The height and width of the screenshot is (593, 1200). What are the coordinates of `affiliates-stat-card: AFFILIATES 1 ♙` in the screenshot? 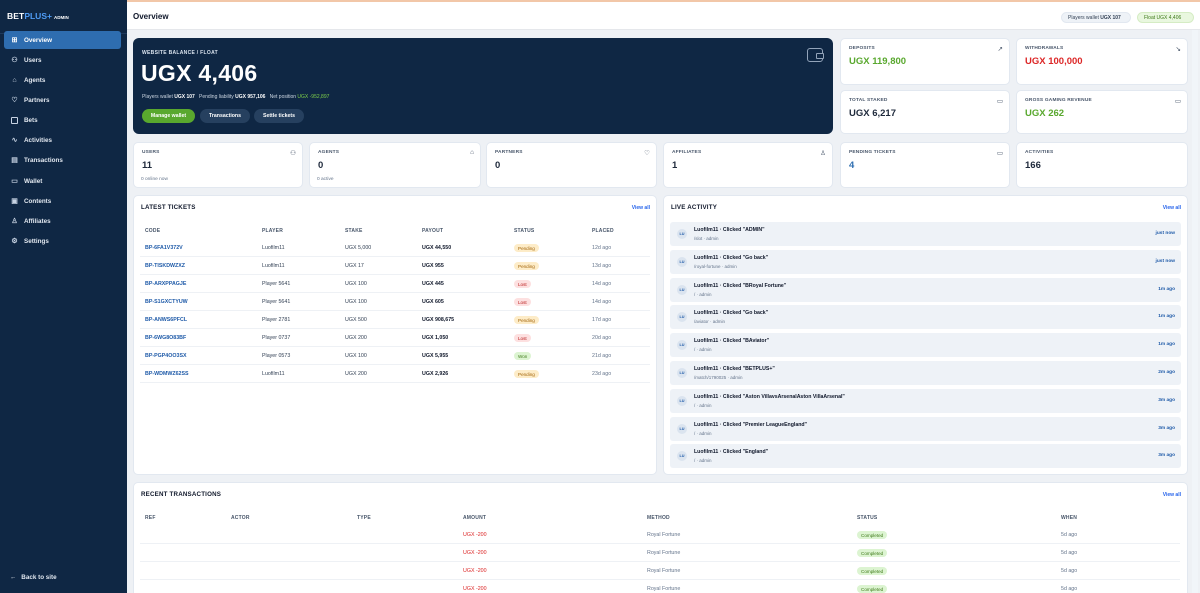 It's located at (748, 165).